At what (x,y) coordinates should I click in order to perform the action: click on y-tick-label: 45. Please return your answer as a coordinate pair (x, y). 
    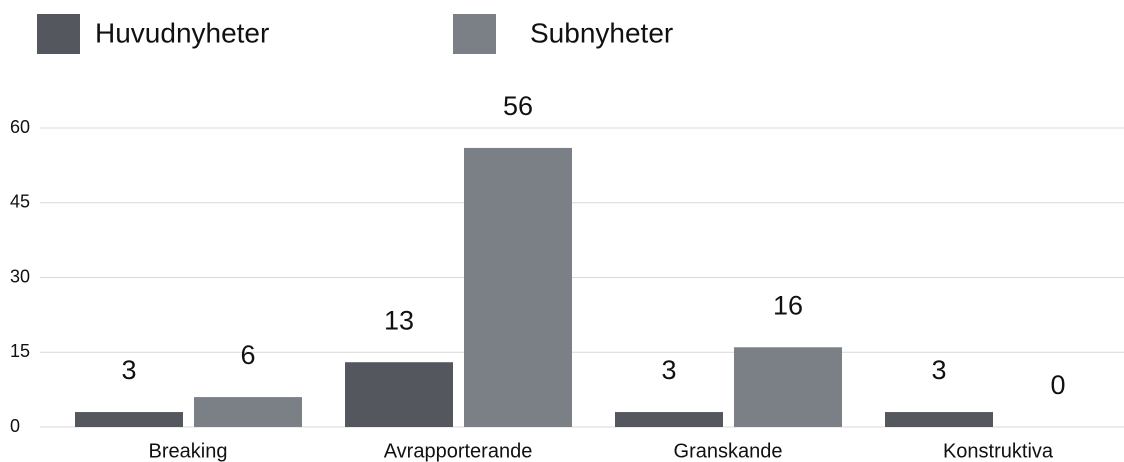
    Looking at the image, I should click on (20, 202).